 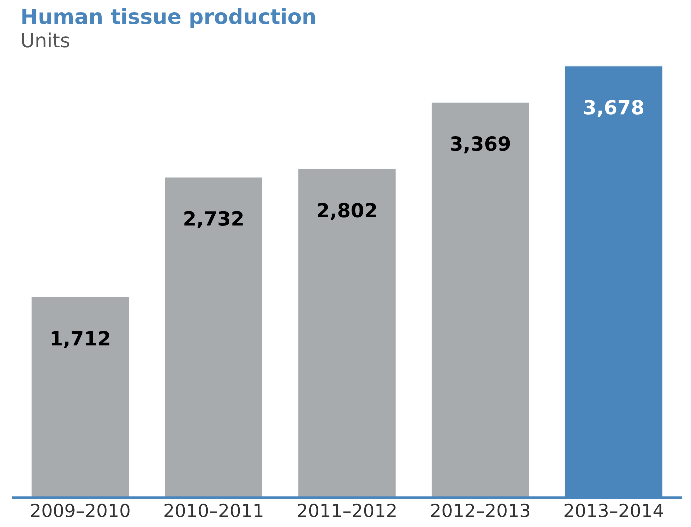 What do you see at coordinates (347, 511) in the screenshot?
I see `x-tick-label: 2011–2012` at bounding box center [347, 511].